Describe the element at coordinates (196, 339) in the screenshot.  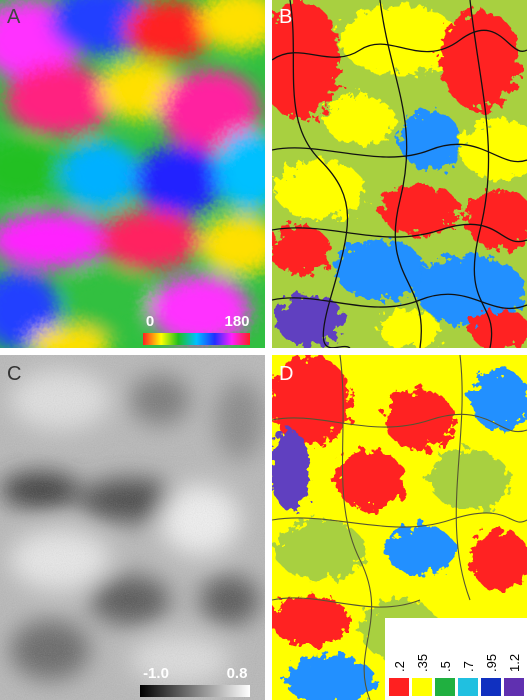
I see `colorbar-hue` at that location.